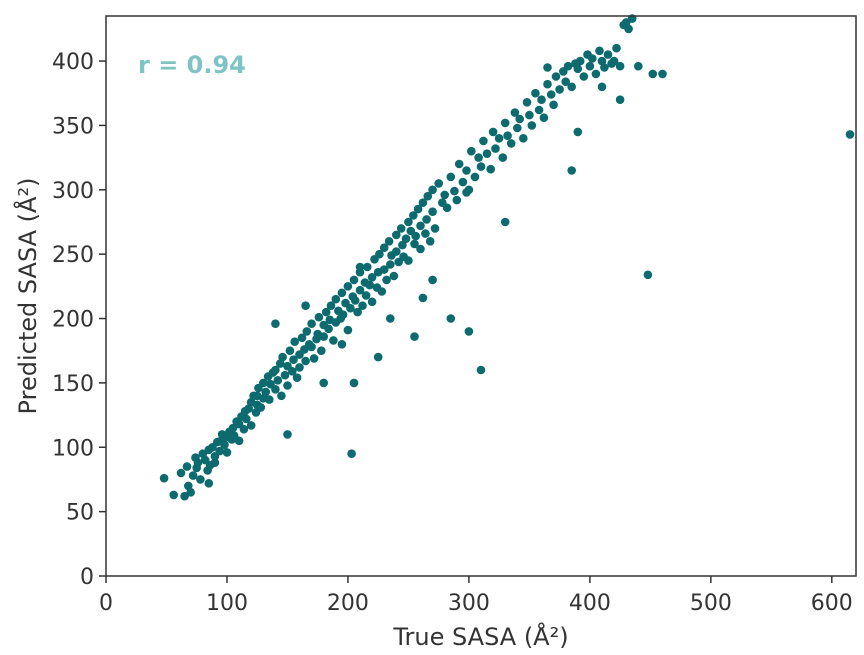  What do you see at coordinates (480, 636) in the screenshot?
I see `x-axis-label: True SASA (Å²)` at bounding box center [480, 636].